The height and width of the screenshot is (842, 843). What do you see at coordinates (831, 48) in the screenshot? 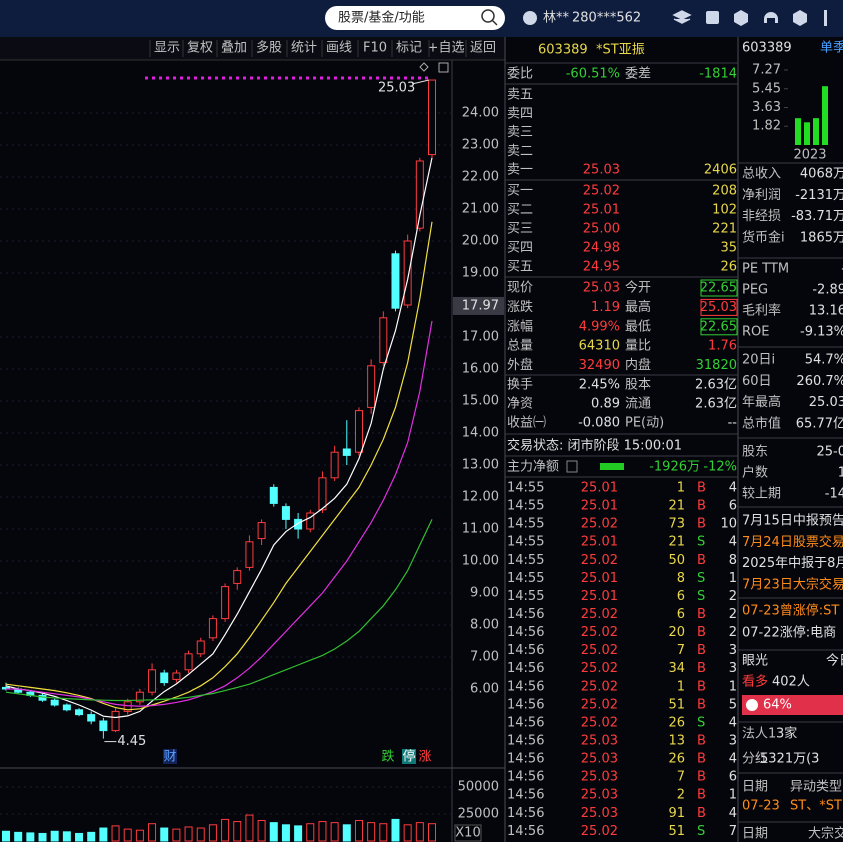
I see `side-tab: 单季` at bounding box center [831, 48].